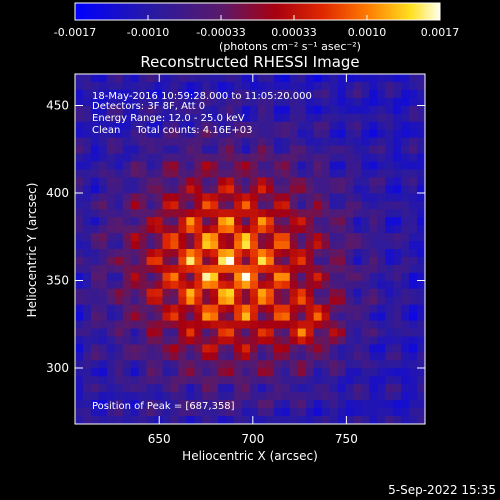 Image resolution: width=500 pixels, height=500 pixels. What do you see at coordinates (148, 32) in the screenshot?
I see `colorbar-tick-label: -0.0010` at bounding box center [148, 32].